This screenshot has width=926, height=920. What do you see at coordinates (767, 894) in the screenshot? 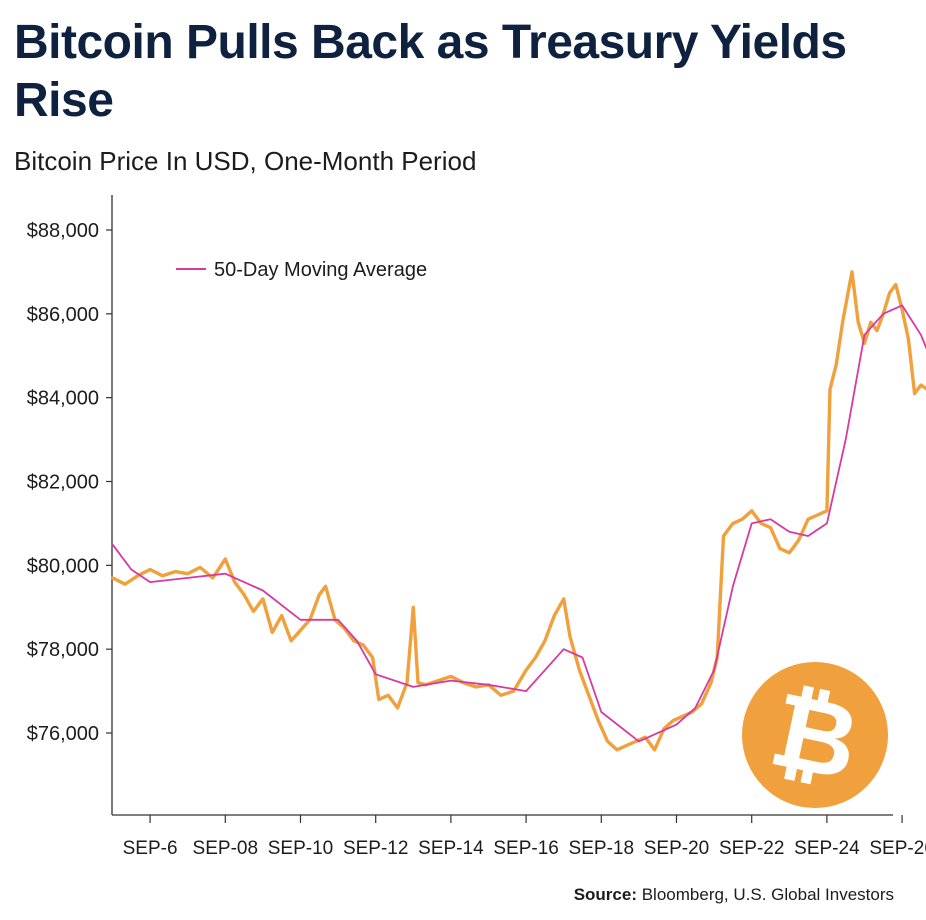
I see `source-text: Bloomberg, U.S. Global Investors` at bounding box center [767, 894].